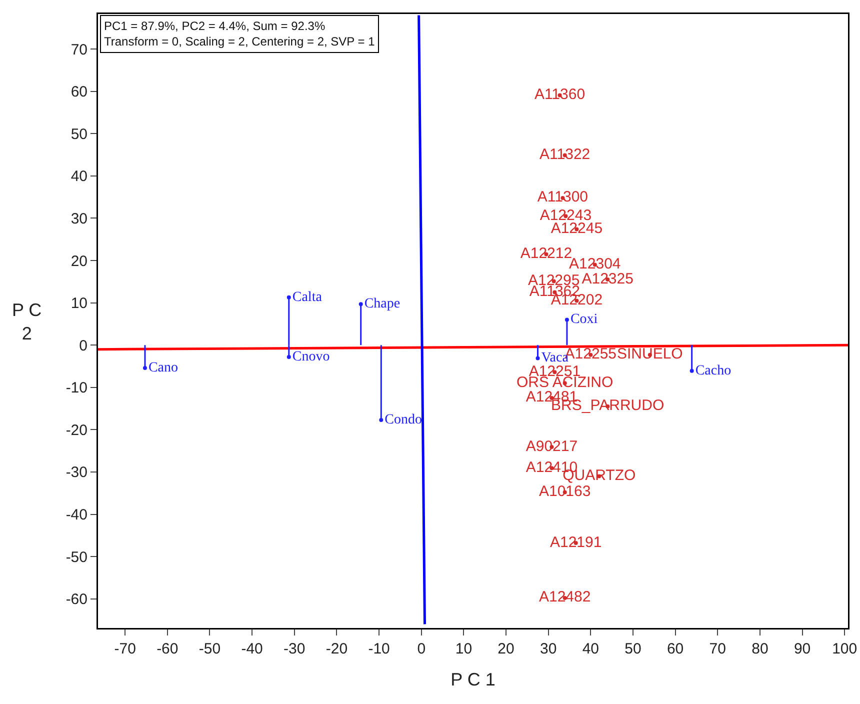  Describe the element at coordinates (79, 219) in the screenshot. I see `y-tick-label: 30` at that location.